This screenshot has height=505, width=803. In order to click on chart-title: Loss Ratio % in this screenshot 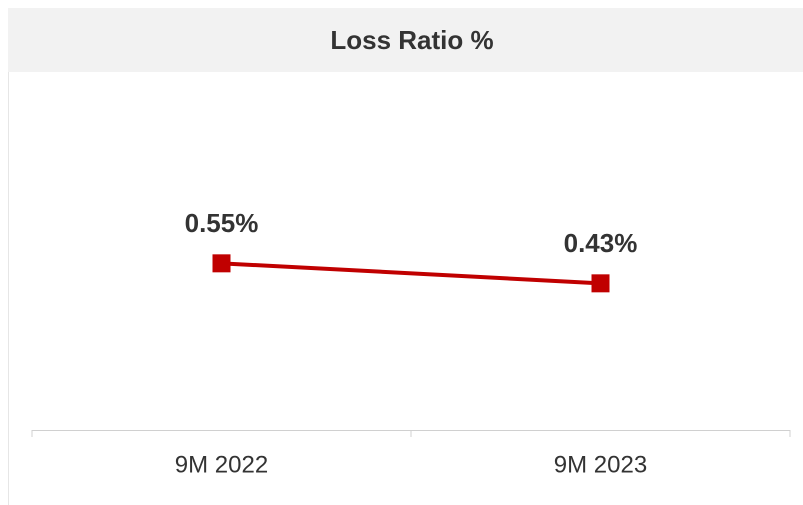, I will do `click(411, 40)`.